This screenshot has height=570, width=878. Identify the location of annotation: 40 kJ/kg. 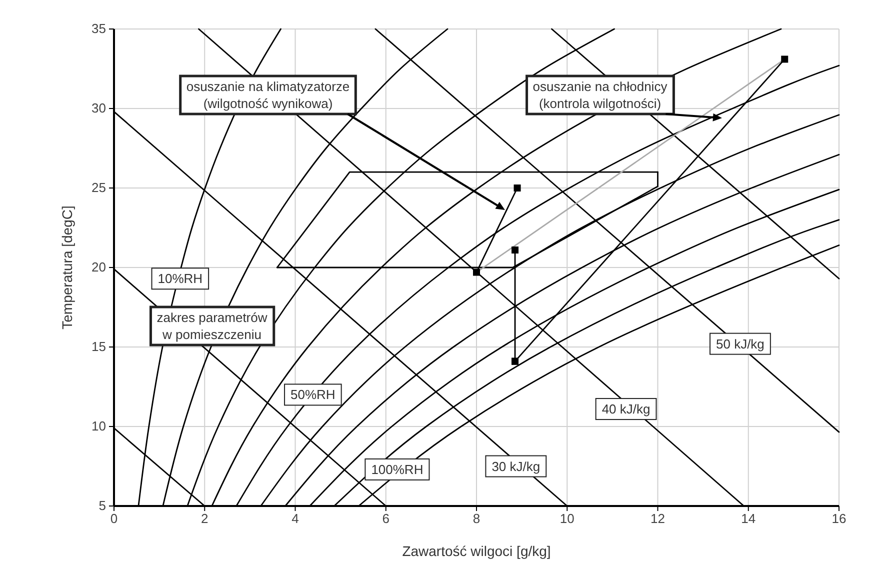
(626, 409).